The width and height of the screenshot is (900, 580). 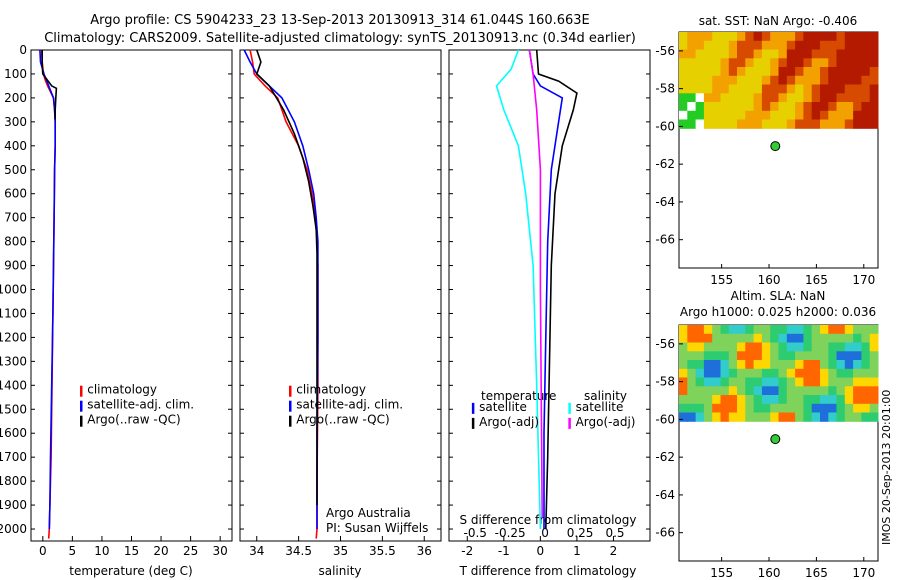 What do you see at coordinates (339, 571) in the screenshot?
I see `salinity-xlabel: salinity` at bounding box center [339, 571].